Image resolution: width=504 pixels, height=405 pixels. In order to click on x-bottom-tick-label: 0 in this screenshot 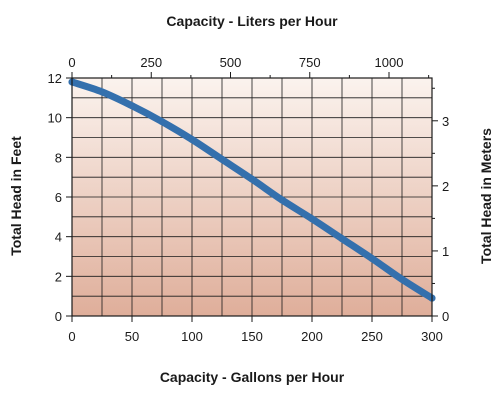, I will do `click(71, 336)`.